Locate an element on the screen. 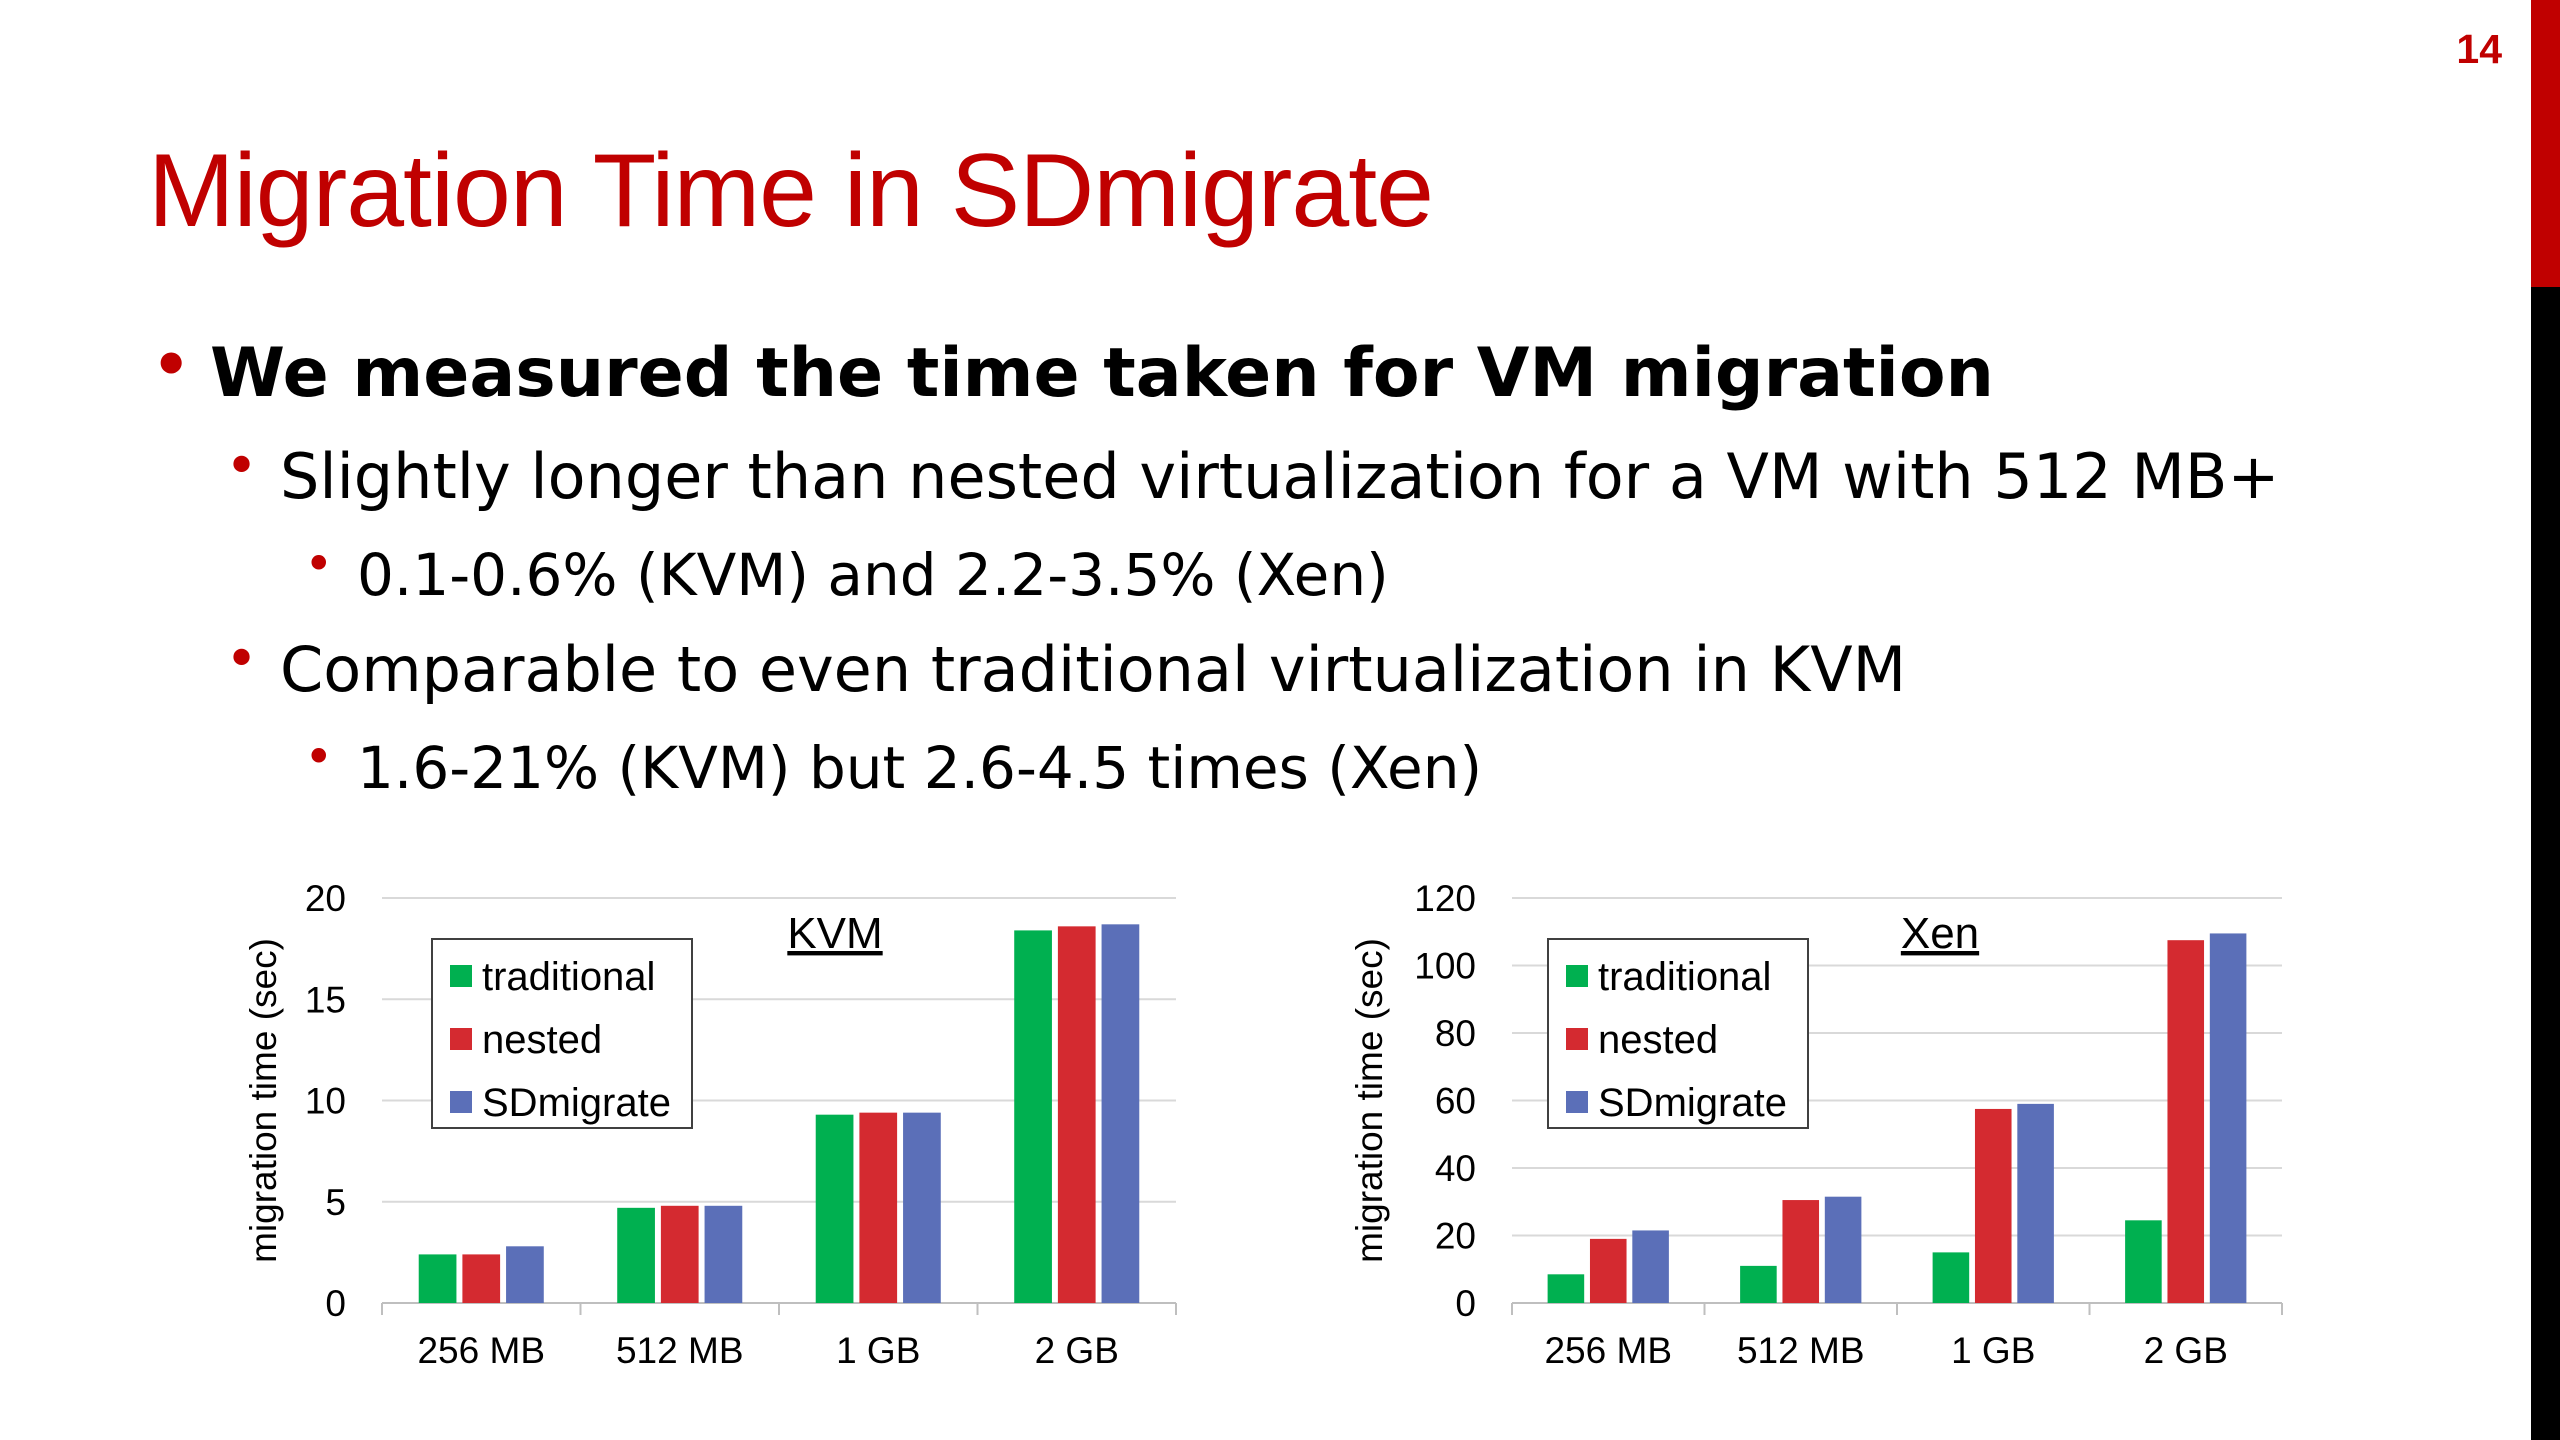 This screenshot has width=2560, height=1440. y-tick-label: 120 is located at coordinates (1445, 898).